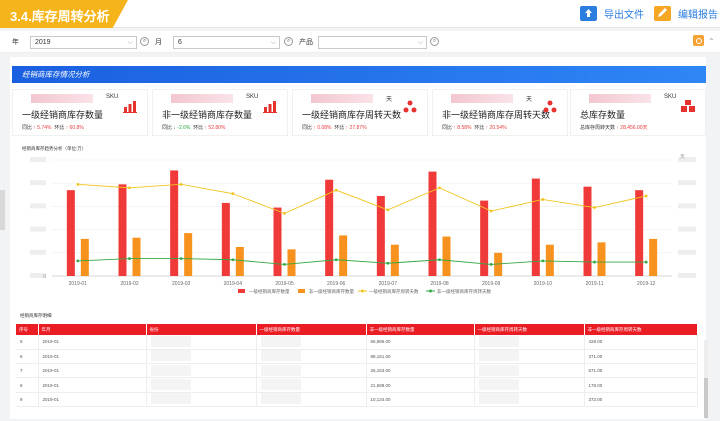 This screenshot has height=421, width=720. Describe the element at coordinates (420, 342) in the screenshot. I see `cell: 66,986.00` at that location.